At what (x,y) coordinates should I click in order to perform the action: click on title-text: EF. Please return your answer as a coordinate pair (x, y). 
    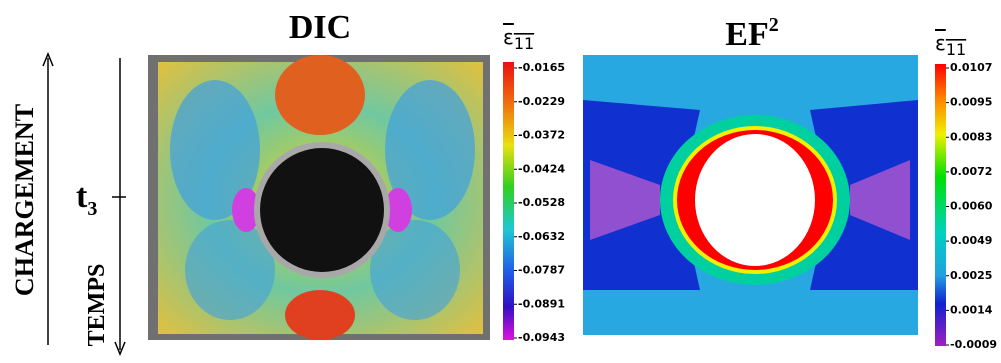
    Looking at the image, I should click on (746, 34).